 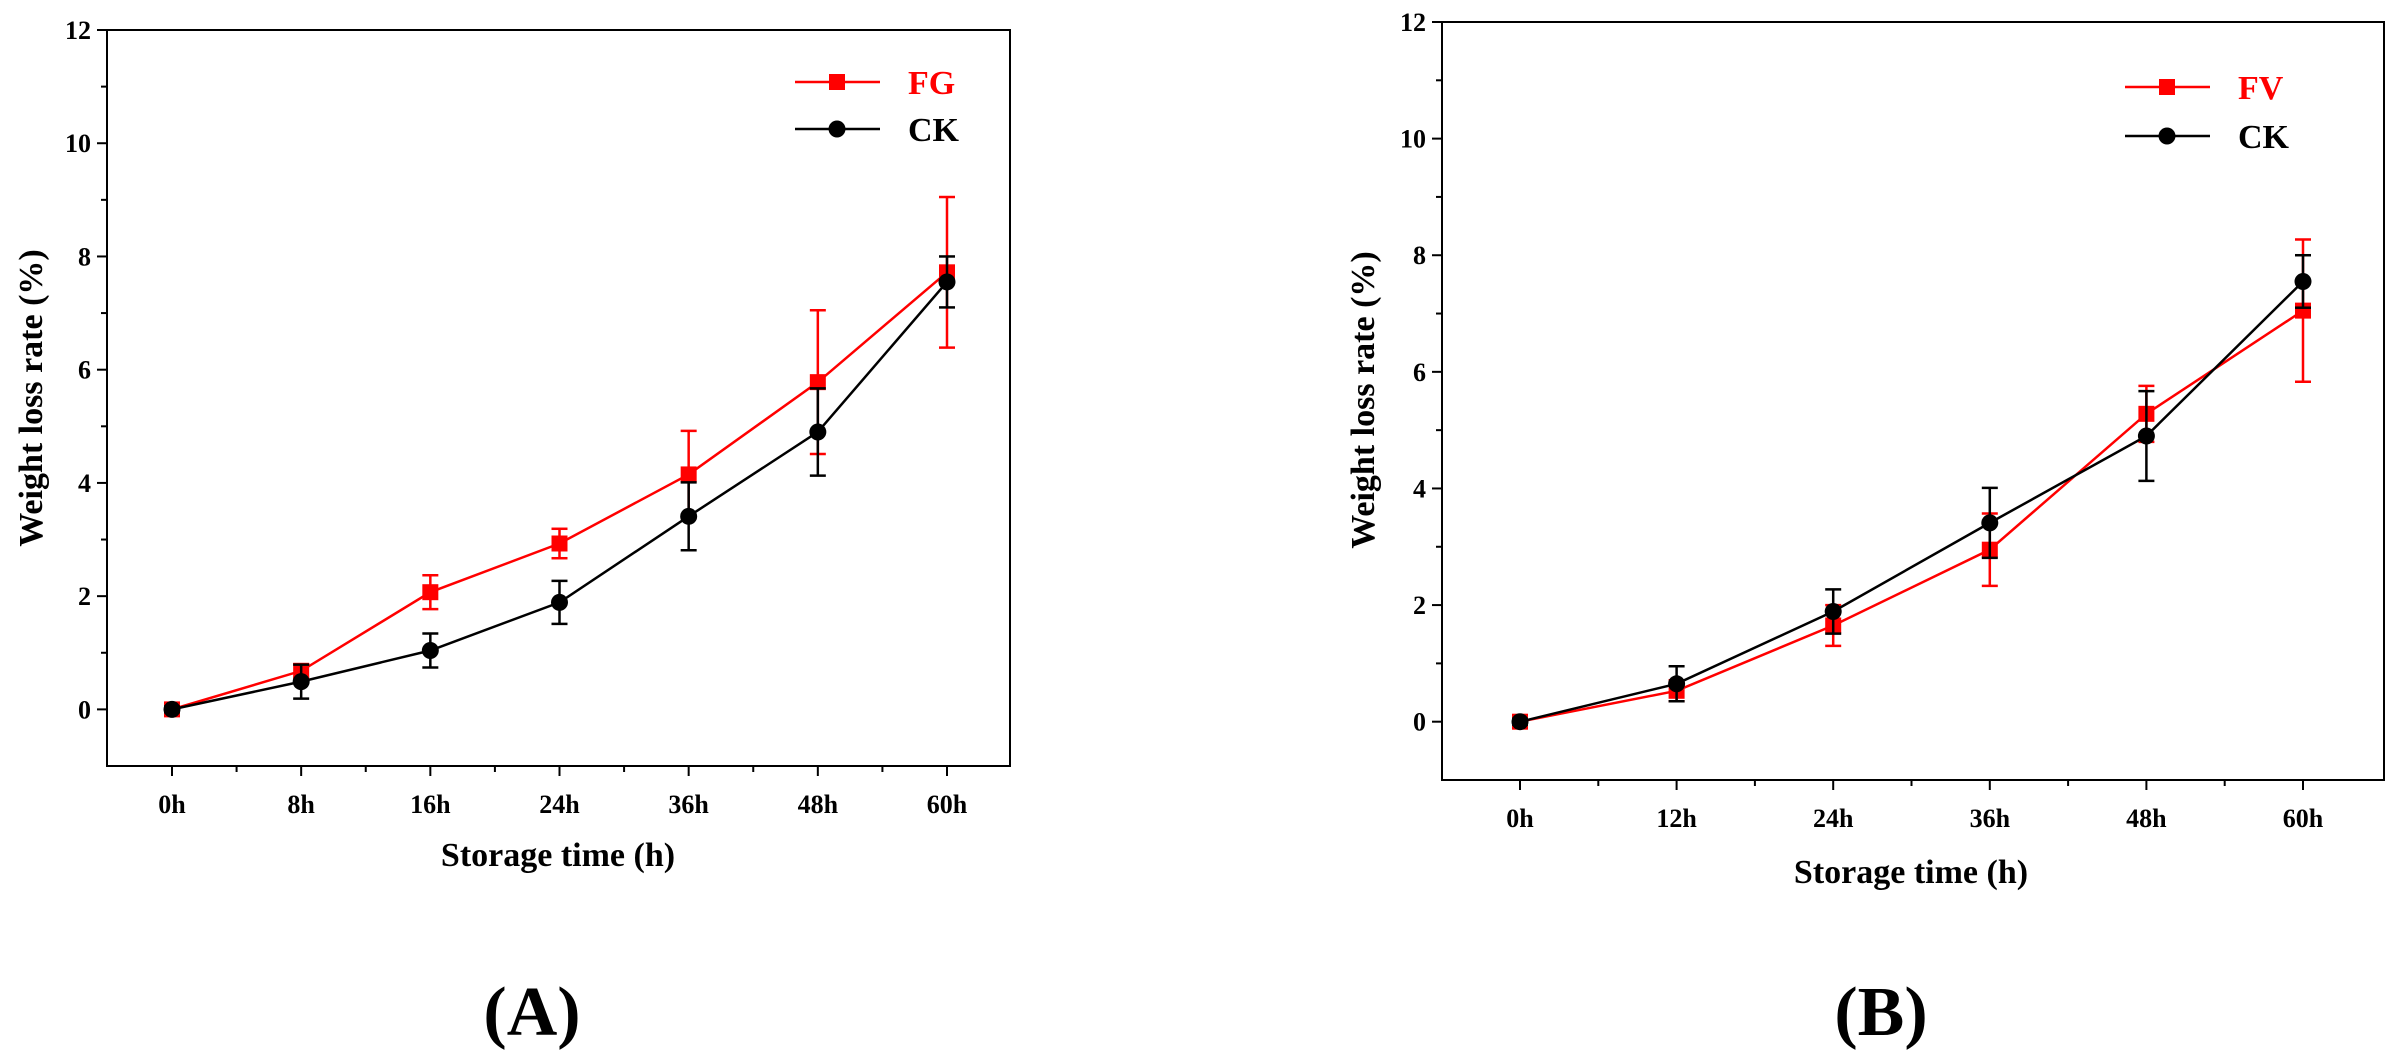 I want to click on panel-label-a: (A), so click(x=531, y=1012).